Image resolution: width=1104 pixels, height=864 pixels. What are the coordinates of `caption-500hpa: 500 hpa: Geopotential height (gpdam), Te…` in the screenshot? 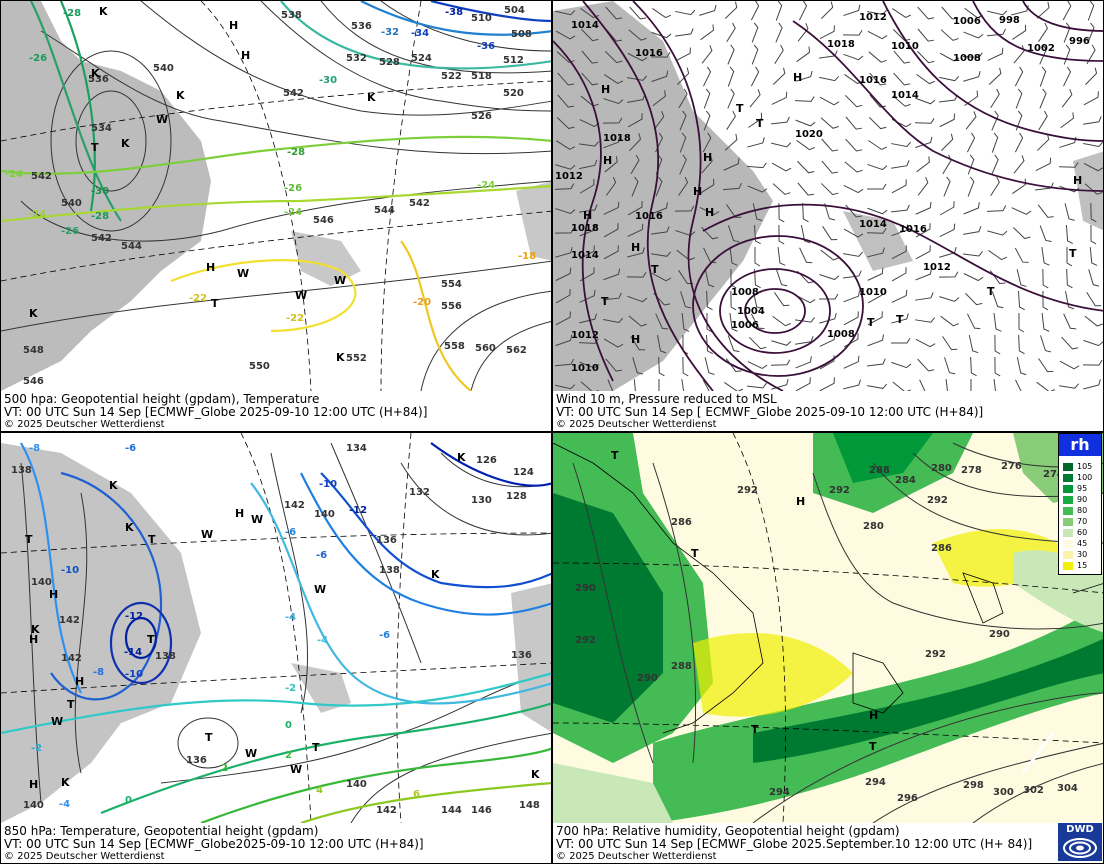 It's located at (276, 411).